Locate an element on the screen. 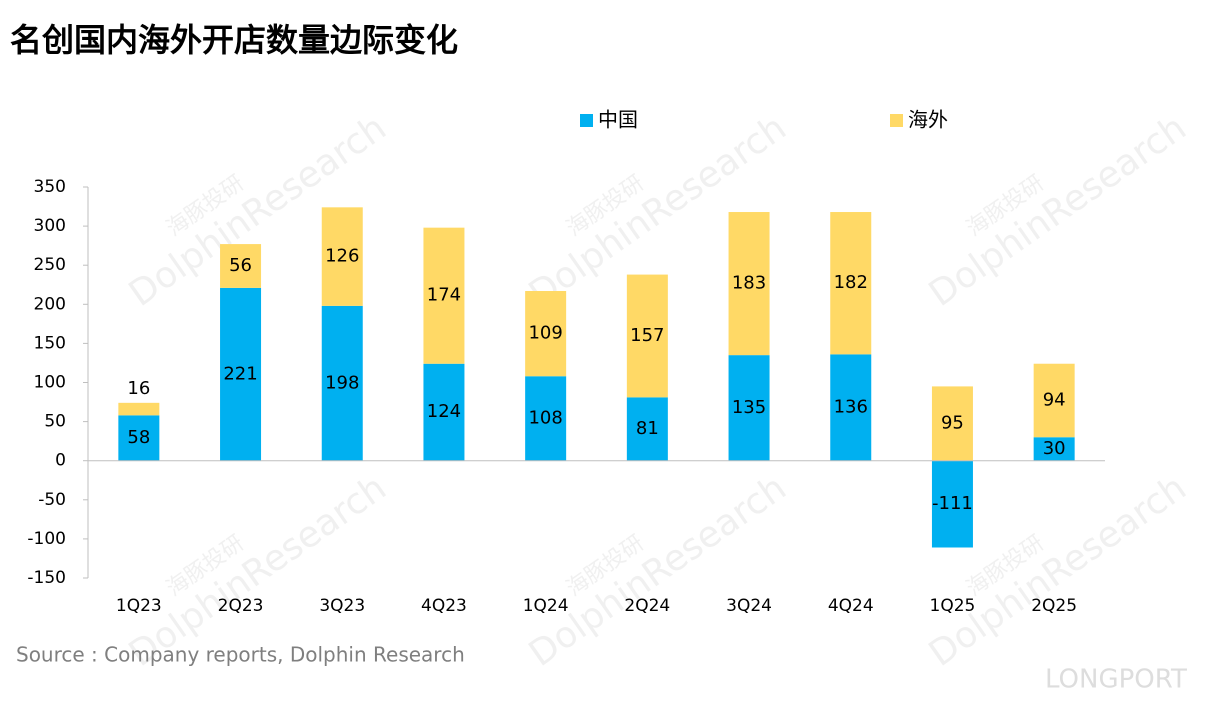 The width and height of the screenshot is (1210, 710). chart-title: 名创国内海外开店数量边际变化 is located at coordinates (234, 40).